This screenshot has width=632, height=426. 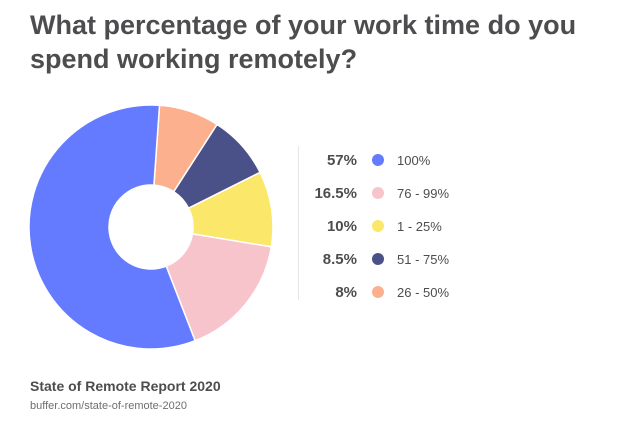 What do you see at coordinates (125, 386) in the screenshot?
I see `source-title: State of Remote Report 2020` at bounding box center [125, 386].